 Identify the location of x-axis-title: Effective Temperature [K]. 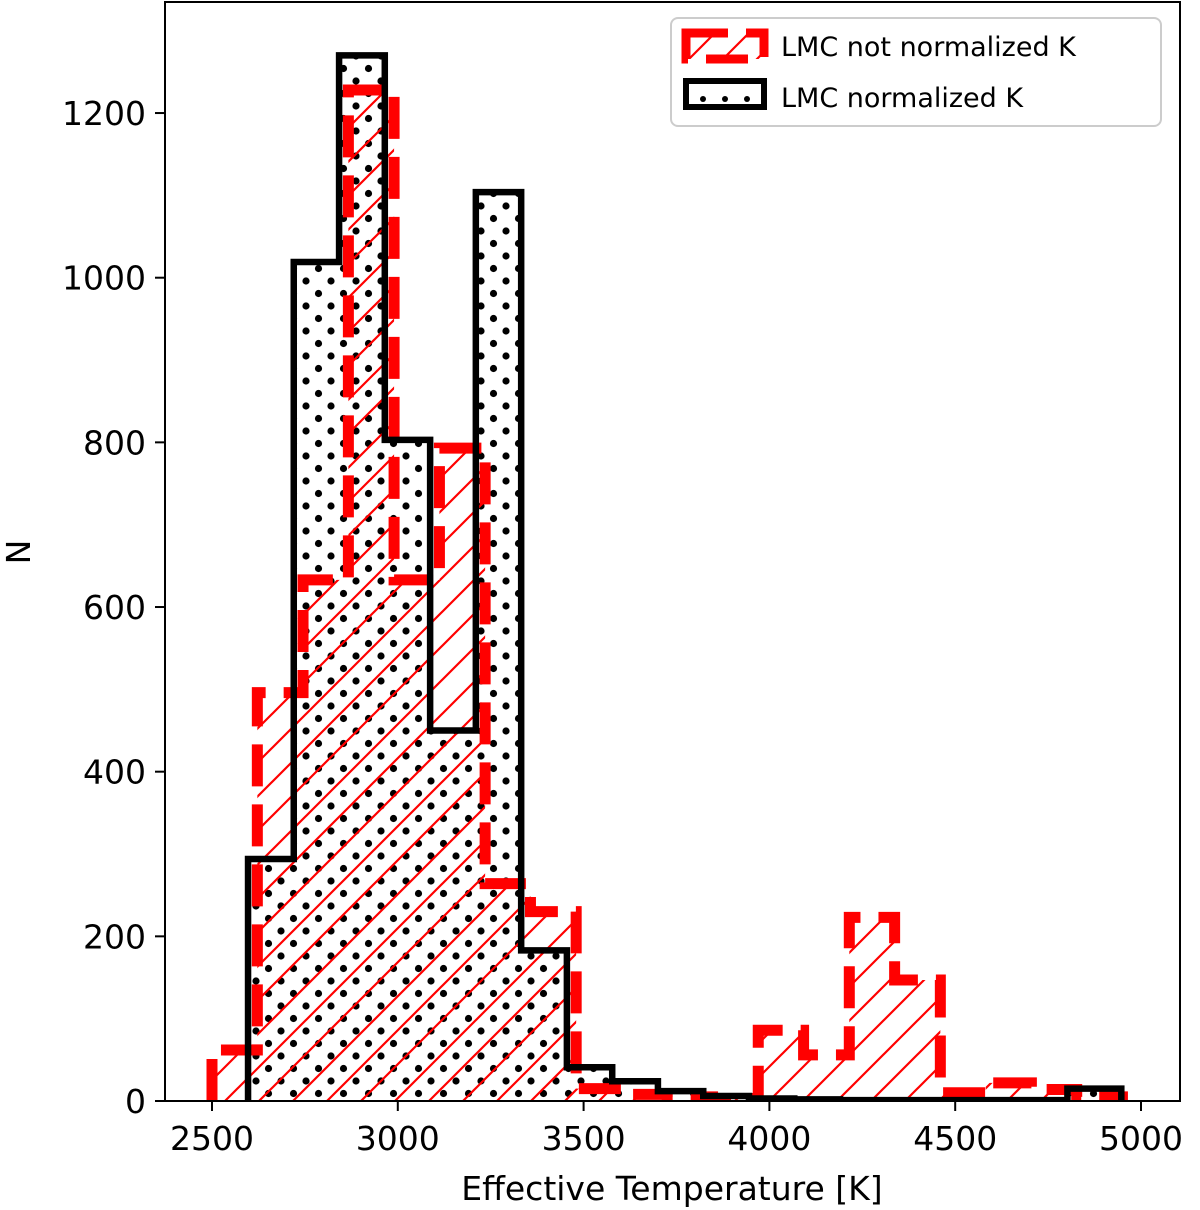
(671, 1188).